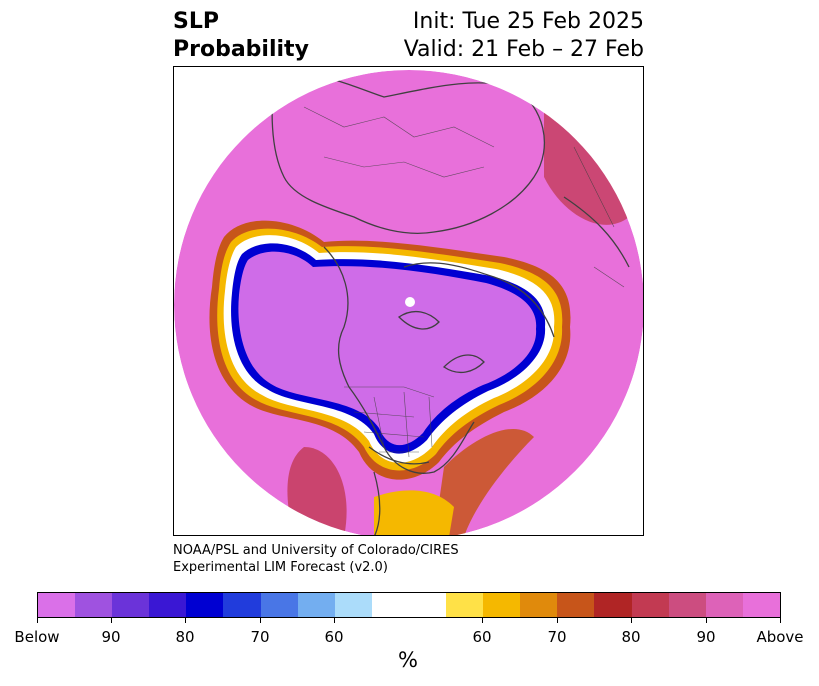 This screenshot has width=819, height=686. What do you see at coordinates (196, 21) in the screenshot?
I see `title-line-slp: SLP` at bounding box center [196, 21].